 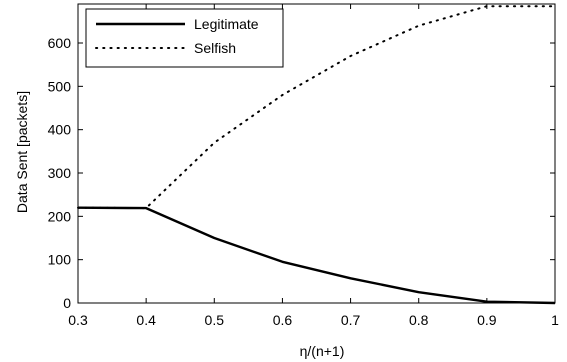 I want to click on y-tick-label: 500, so click(x=60, y=86).